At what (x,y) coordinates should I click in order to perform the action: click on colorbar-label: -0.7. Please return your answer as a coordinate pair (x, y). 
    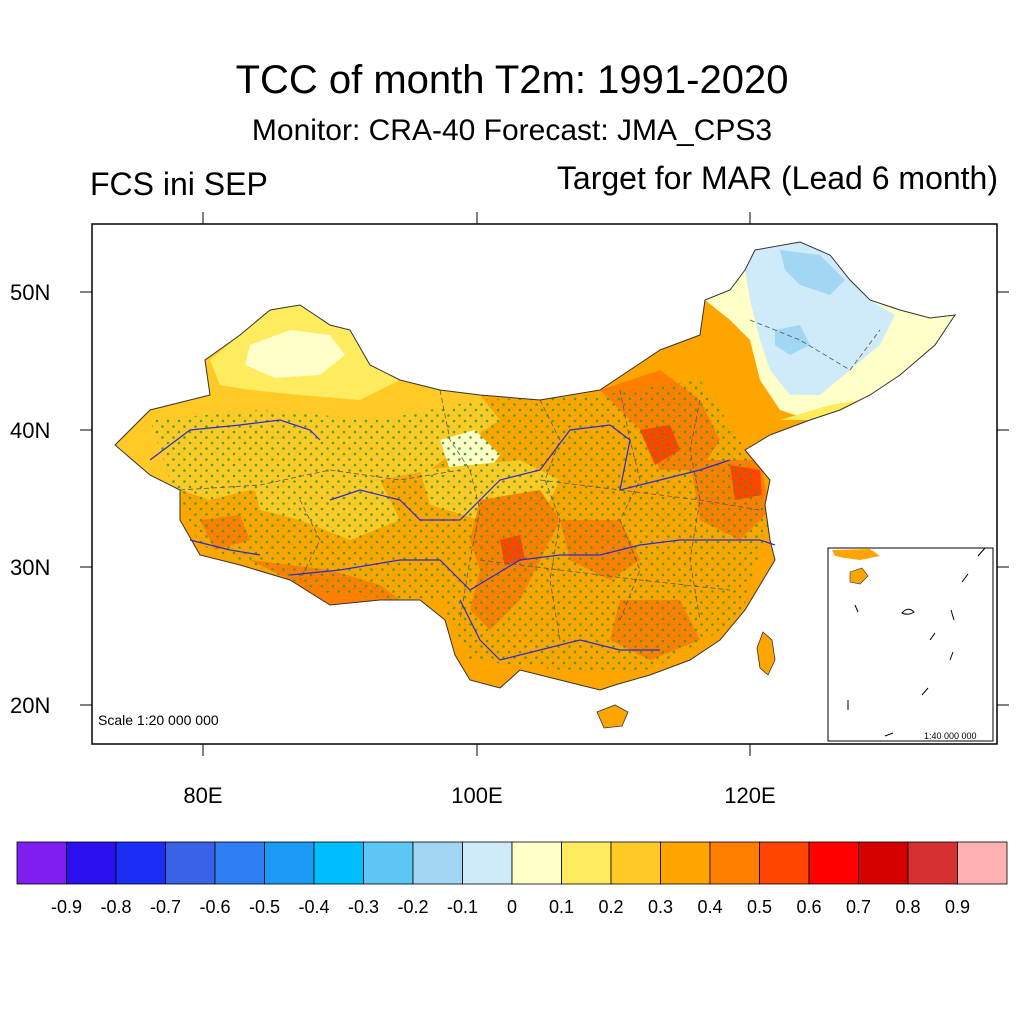
    Looking at the image, I should click on (165, 907).